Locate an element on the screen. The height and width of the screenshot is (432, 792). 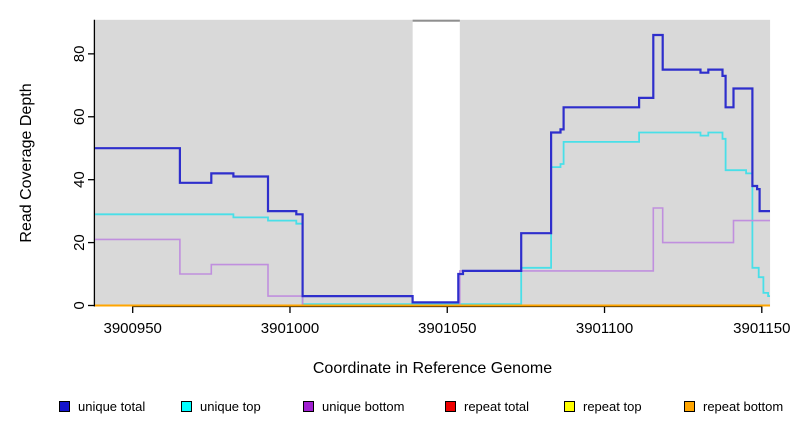
legend-item-repeat-top: repeat top is located at coordinates (603, 407).